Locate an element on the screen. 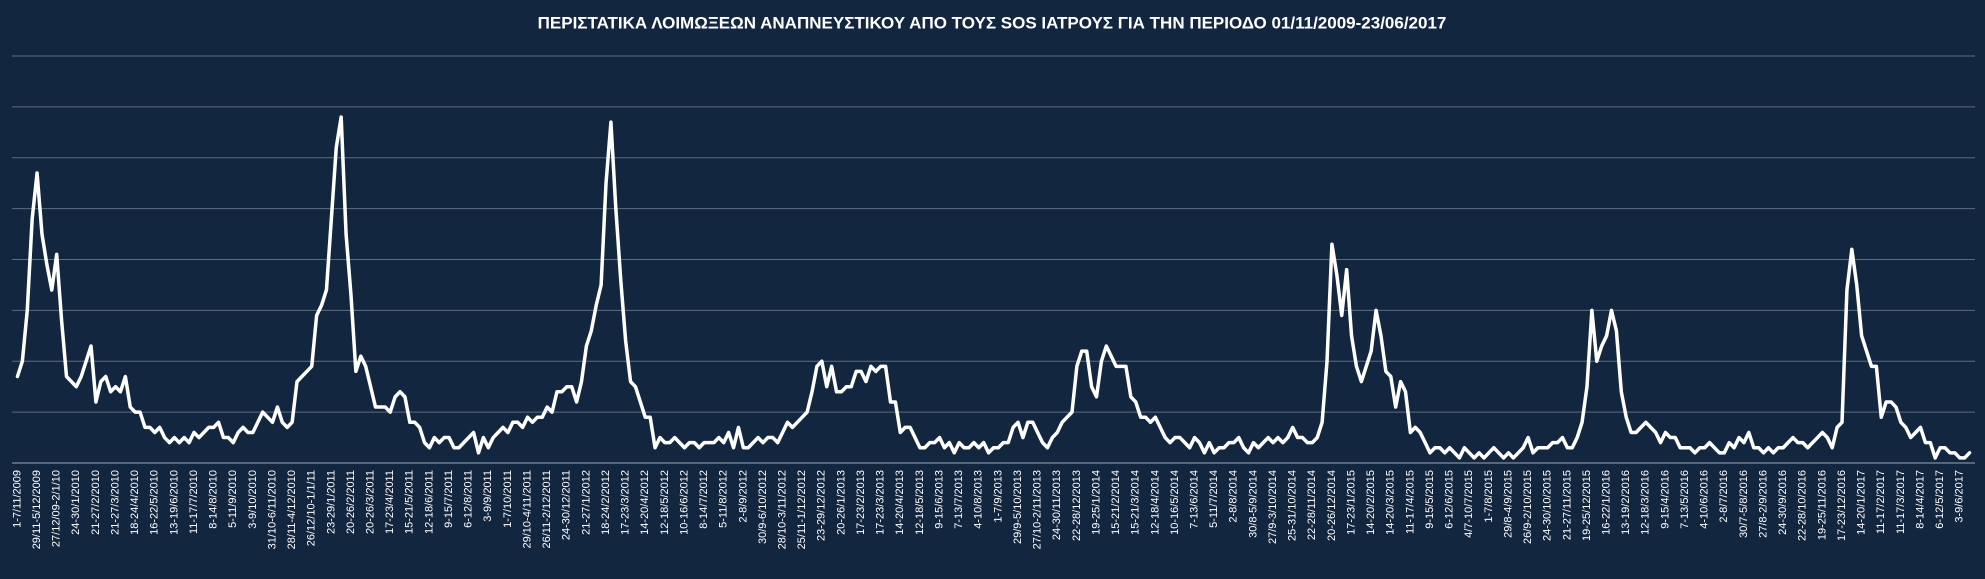  x-tick-label: 17-23/2/2013 is located at coordinates (861, 502).